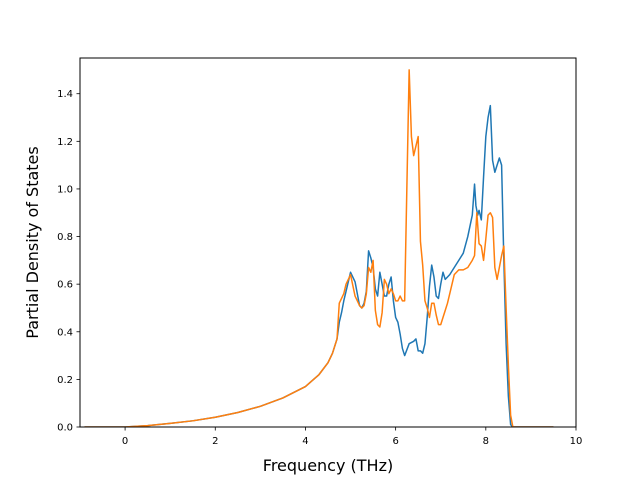 Image resolution: width=640 pixels, height=480 pixels. I want to click on x-ticks: 0 2 4 6 8 10, so click(352, 437).